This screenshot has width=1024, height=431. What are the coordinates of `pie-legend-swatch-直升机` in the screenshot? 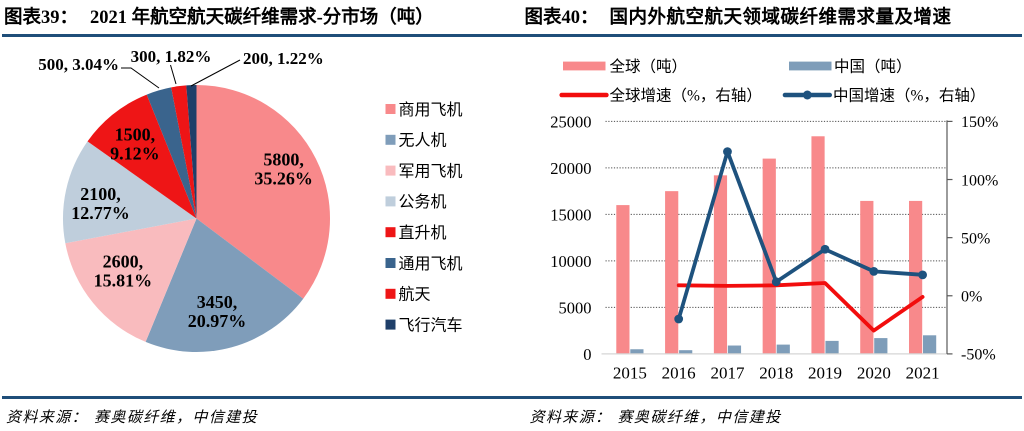 It's located at (390, 232).